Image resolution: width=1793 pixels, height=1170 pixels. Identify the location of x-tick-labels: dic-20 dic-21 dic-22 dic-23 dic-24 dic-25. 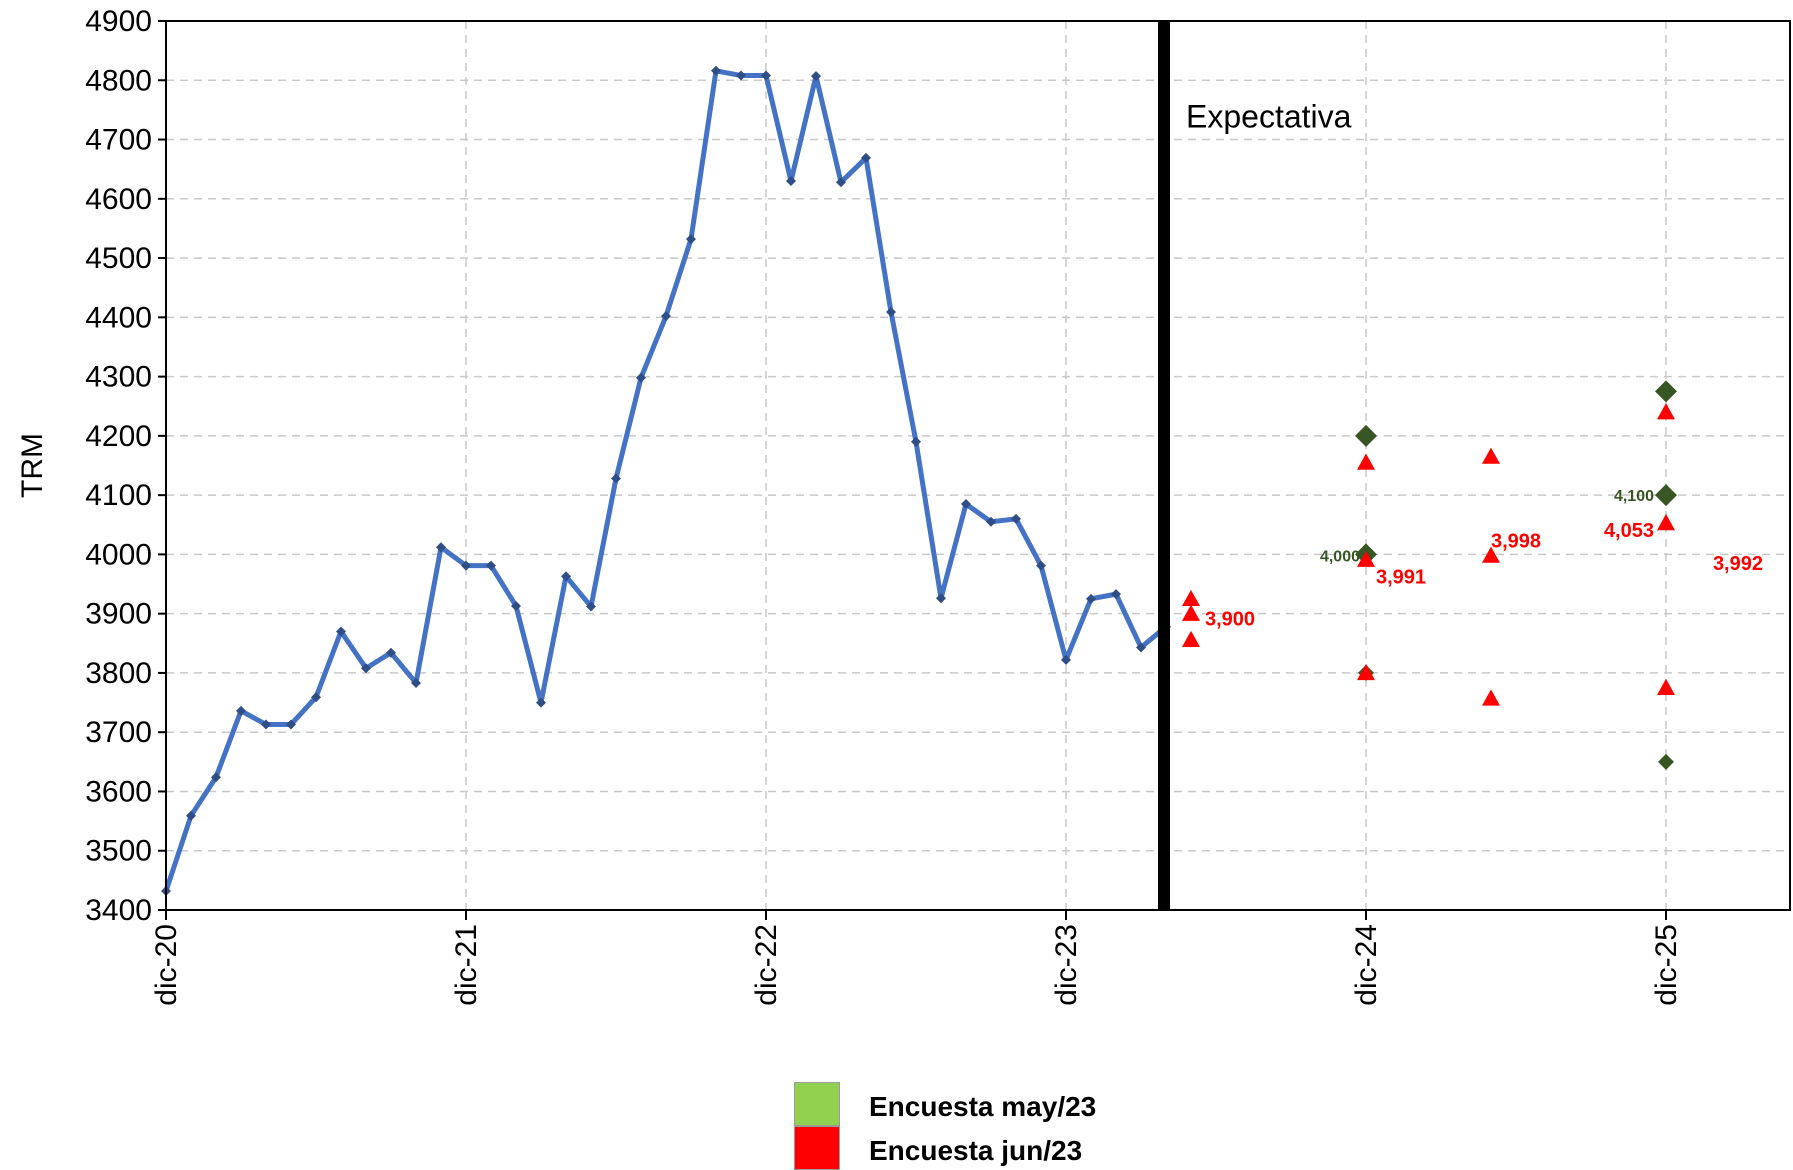
(916, 965).